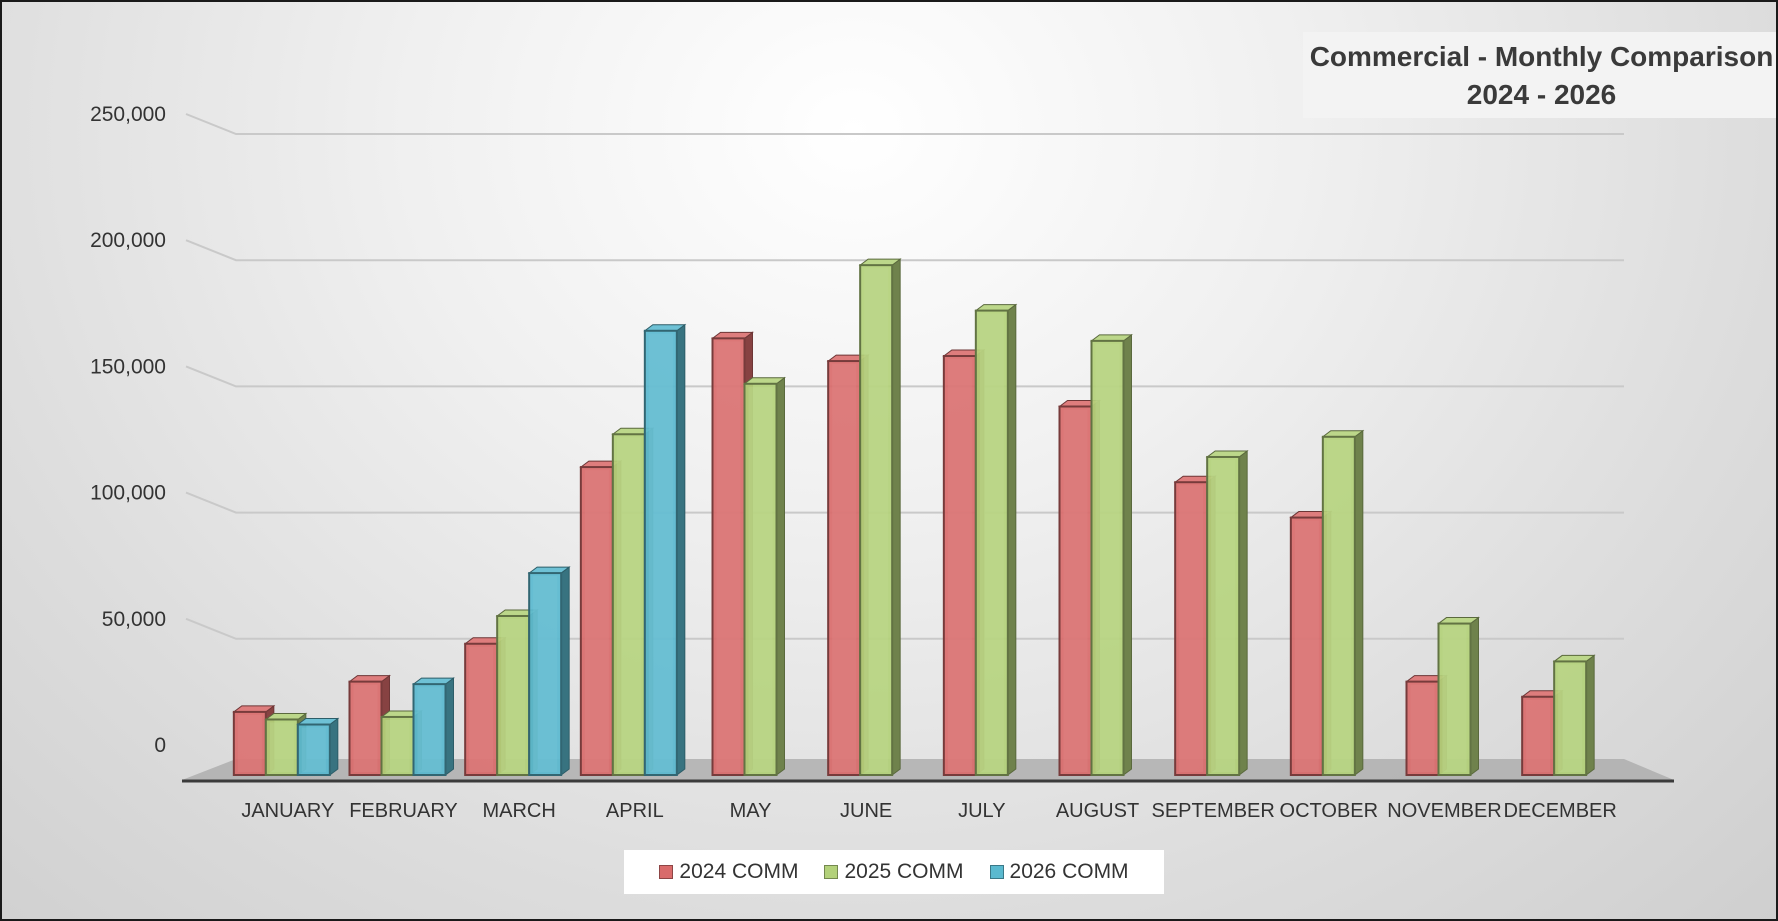 Image resolution: width=1778 pixels, height=921 pixels. Describe the element at coordinates (134, 619) in the screenshot. I see `y-tick-label: 50,000` at that location.